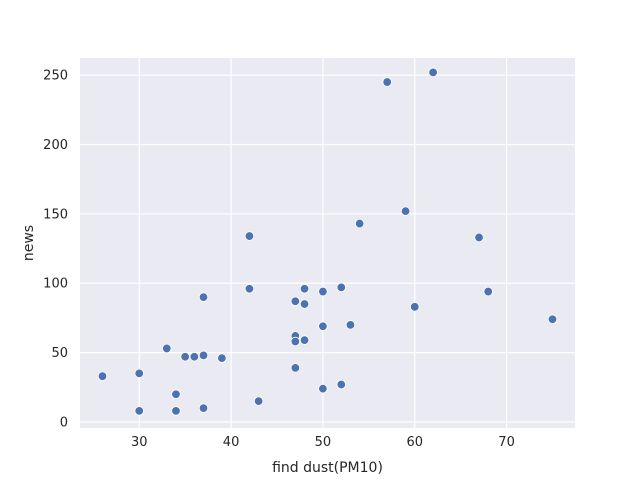 This screenshot has width=640, height=480. What do you see at coordinates (55, 145) in the screenshot?
I see `y-tick-label: 200` at bounding box center [55, 145].